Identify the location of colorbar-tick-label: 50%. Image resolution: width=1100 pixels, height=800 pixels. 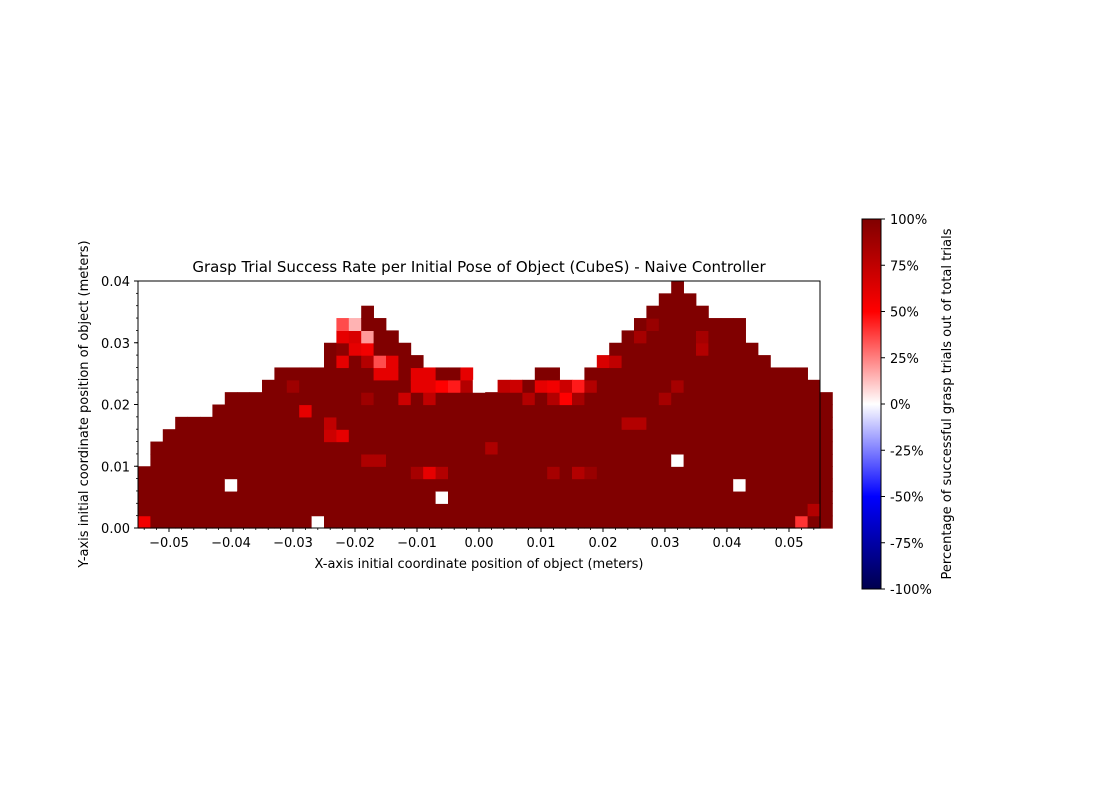
(904, 313).